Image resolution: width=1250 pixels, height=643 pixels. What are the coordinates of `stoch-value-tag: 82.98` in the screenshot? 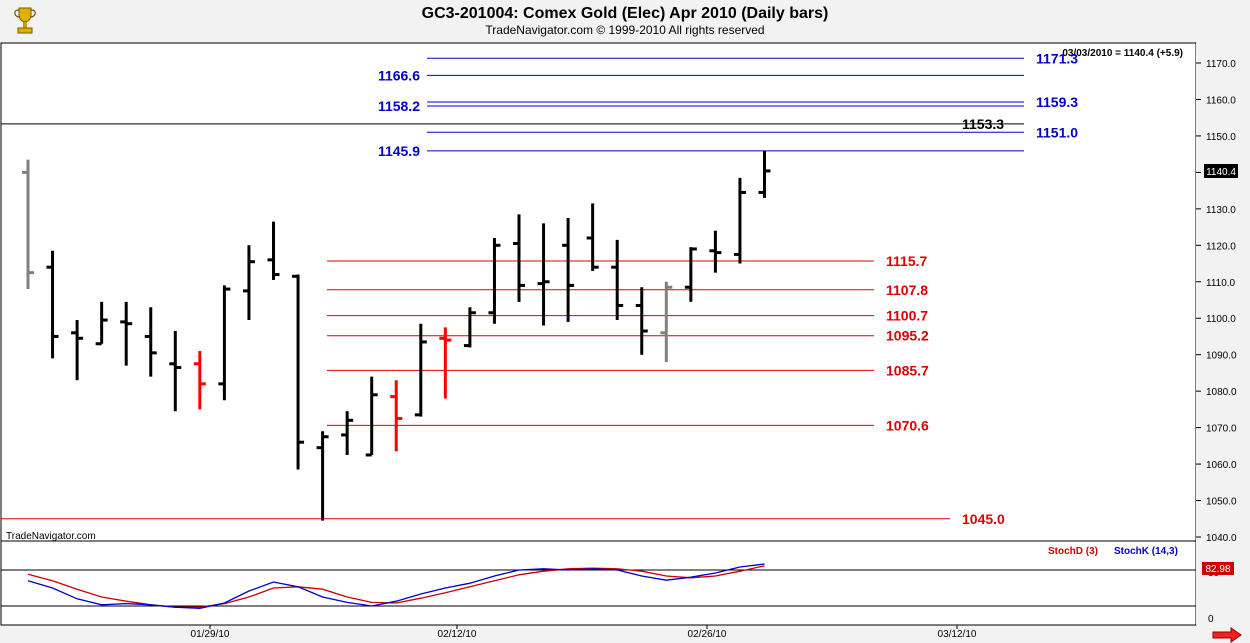 It's located at (1217, 569).